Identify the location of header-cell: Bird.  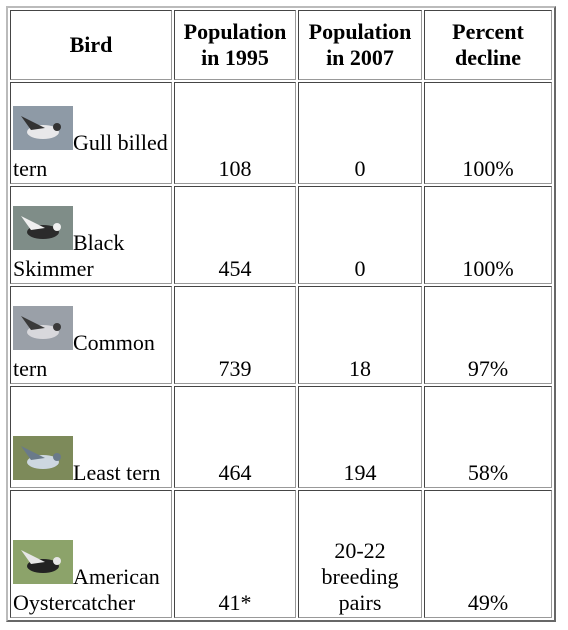
(91, 45).